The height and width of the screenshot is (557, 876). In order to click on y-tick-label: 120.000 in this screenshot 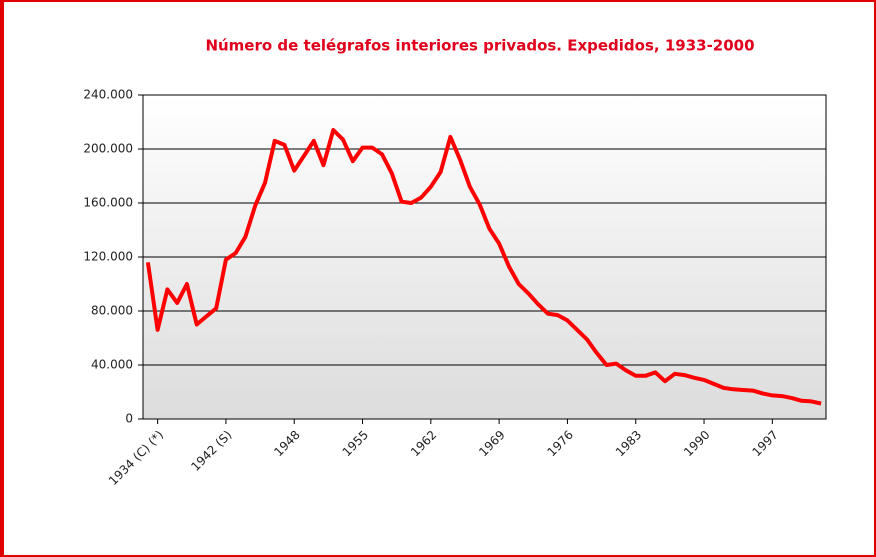, I will do `click(108, 257)`.